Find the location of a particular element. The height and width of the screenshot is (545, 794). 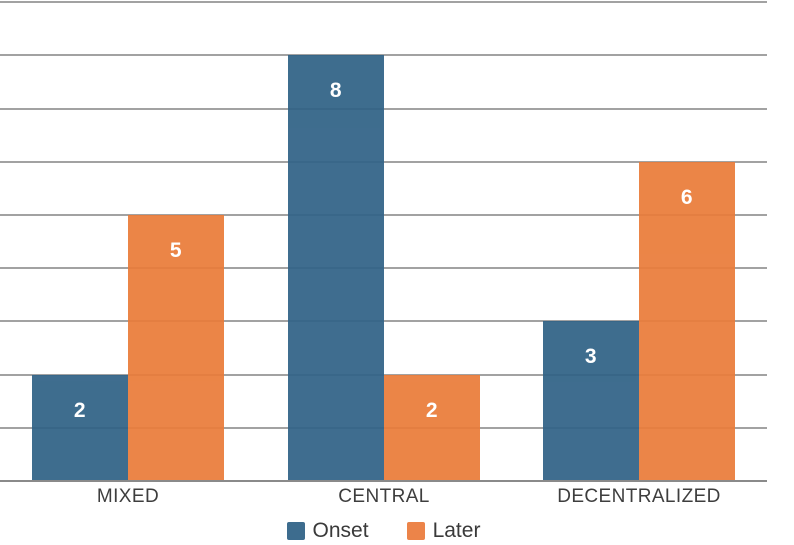

bar-later-central: 2 is located at coordinates (432, 428).